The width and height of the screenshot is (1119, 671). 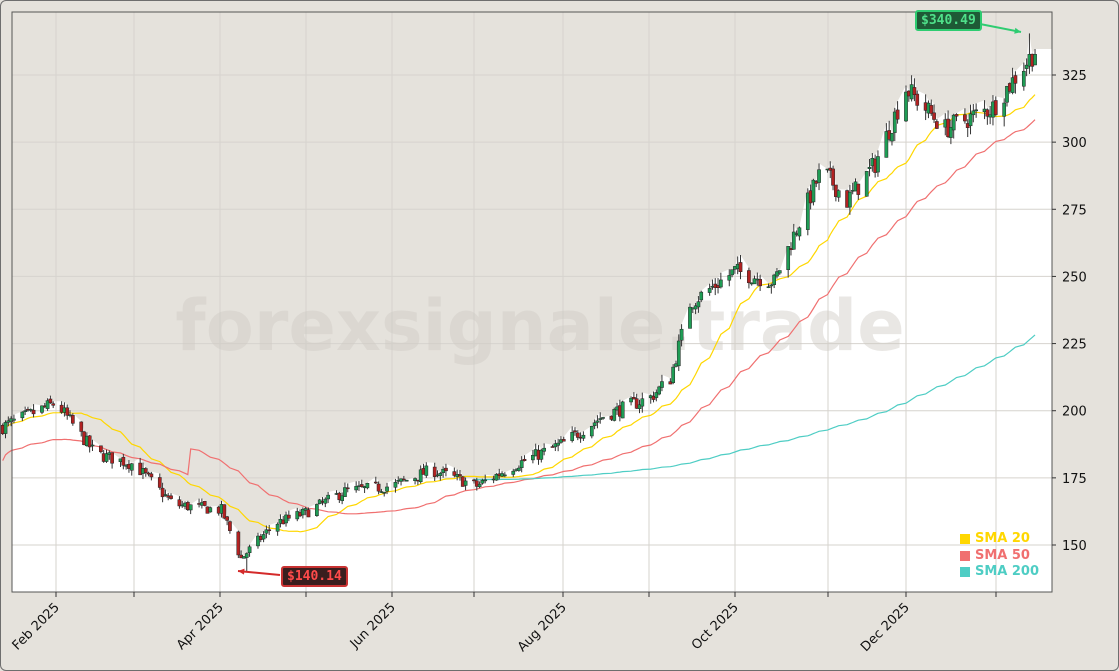 What do you see at coordinates (1074, 76) in the screenshot?
I see `svg-text: 325` at bounding box center [1074, 76].